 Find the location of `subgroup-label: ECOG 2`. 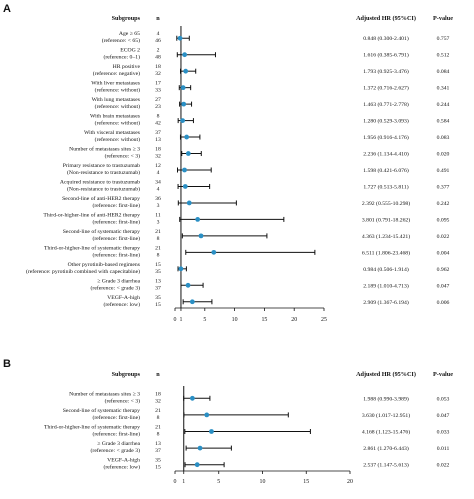

subgroup-label: ECOG 2 is located at coordinates (130, 51).